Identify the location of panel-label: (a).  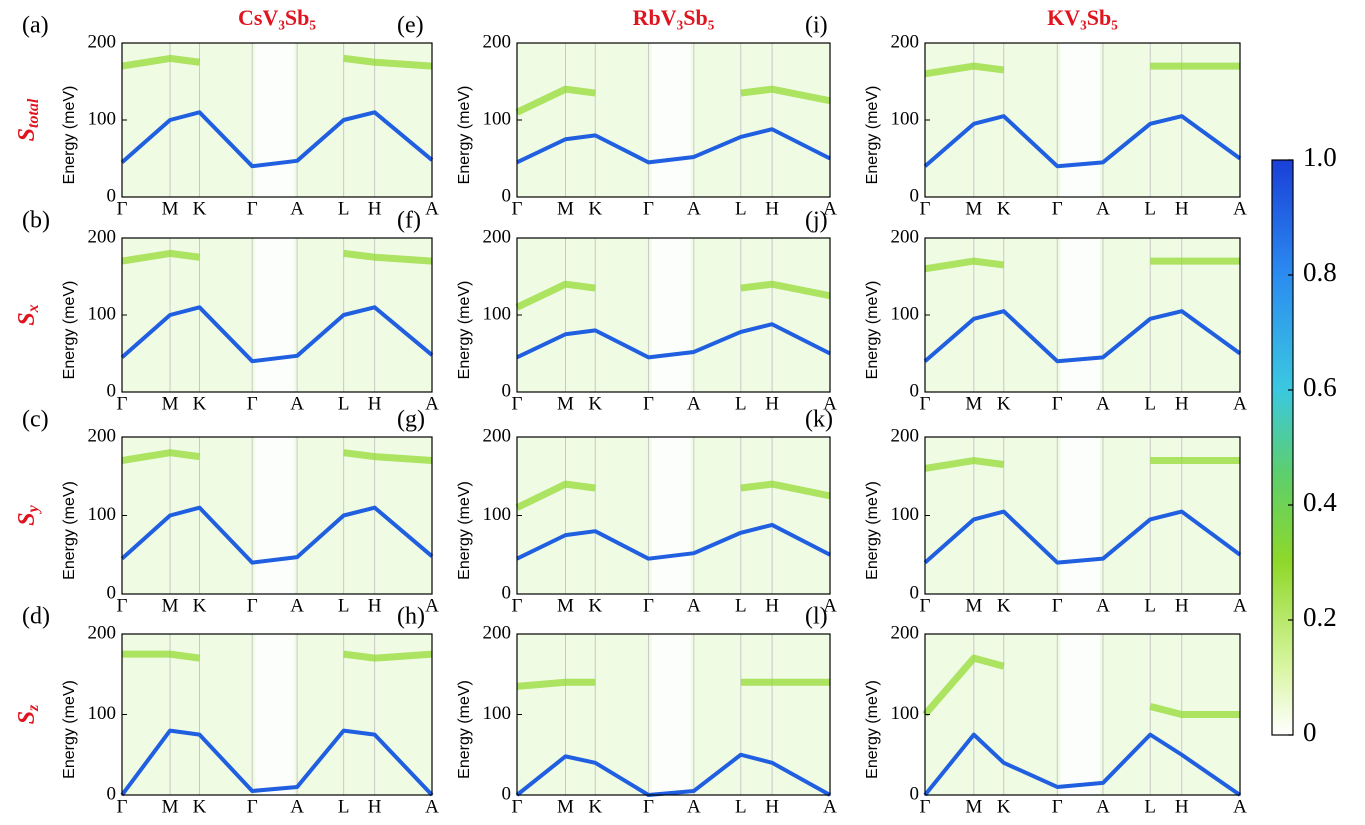
(35, 26).